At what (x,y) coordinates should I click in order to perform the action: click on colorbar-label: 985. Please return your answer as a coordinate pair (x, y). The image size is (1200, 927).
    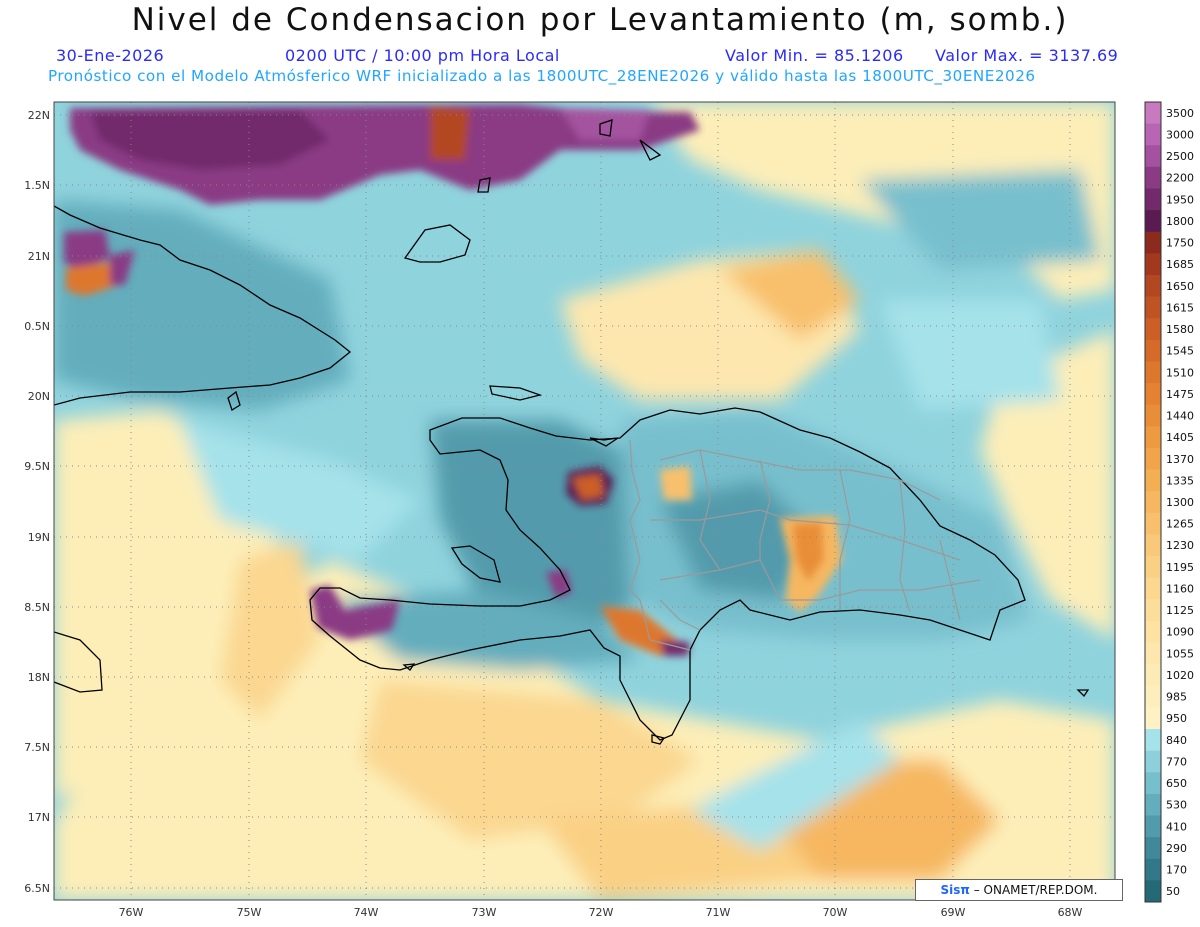
    Looking at the image, I should click on (1176, 697).